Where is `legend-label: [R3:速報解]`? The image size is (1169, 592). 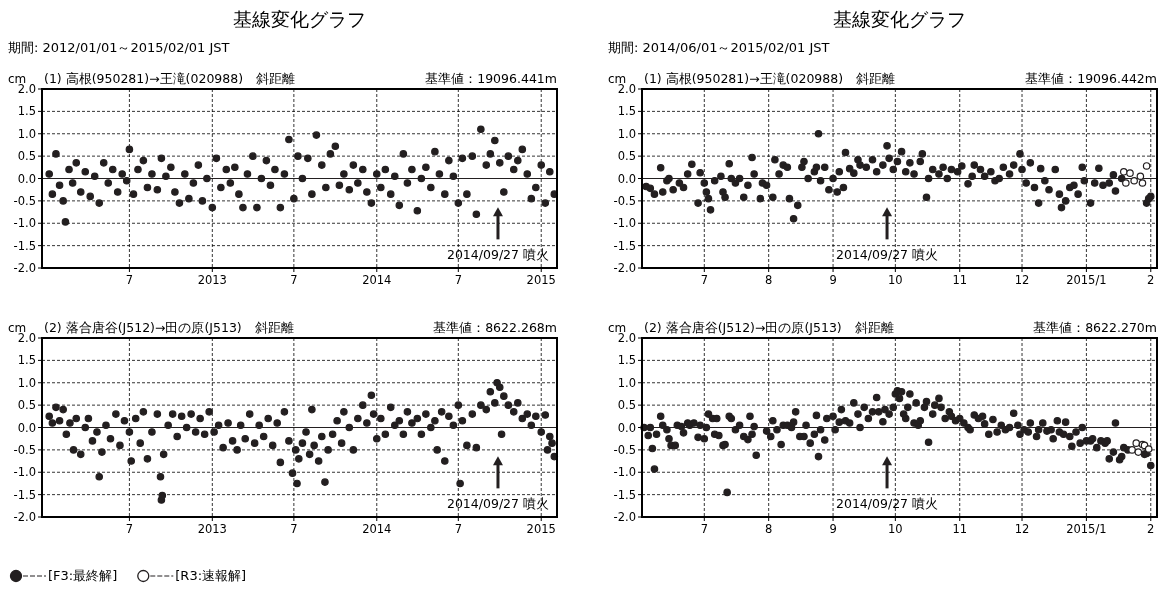
legend-label: [R3:速報解] is located at coordinates (211, 575).